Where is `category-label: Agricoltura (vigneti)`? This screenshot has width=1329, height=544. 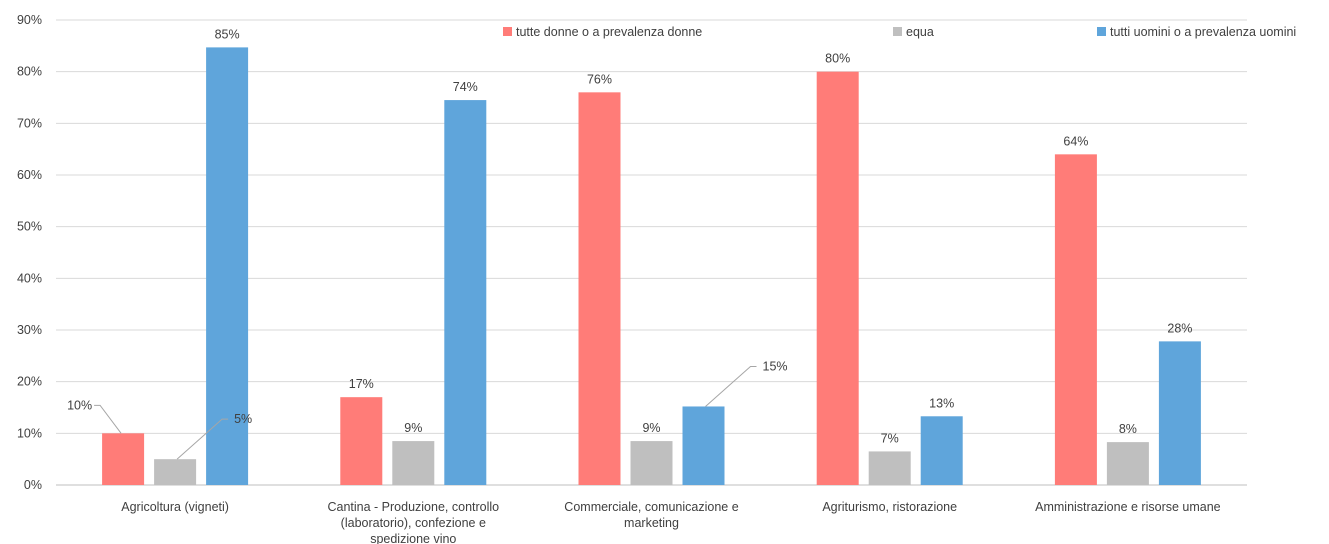
category-label: Agricoltura (vigneti) is located at coordinates (175, 507).